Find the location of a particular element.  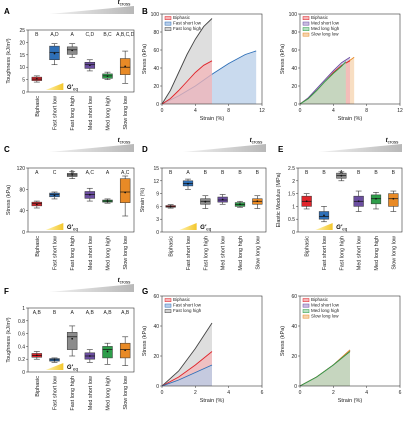

legend-label-2: Med long high is located at coordinates (325, 310).